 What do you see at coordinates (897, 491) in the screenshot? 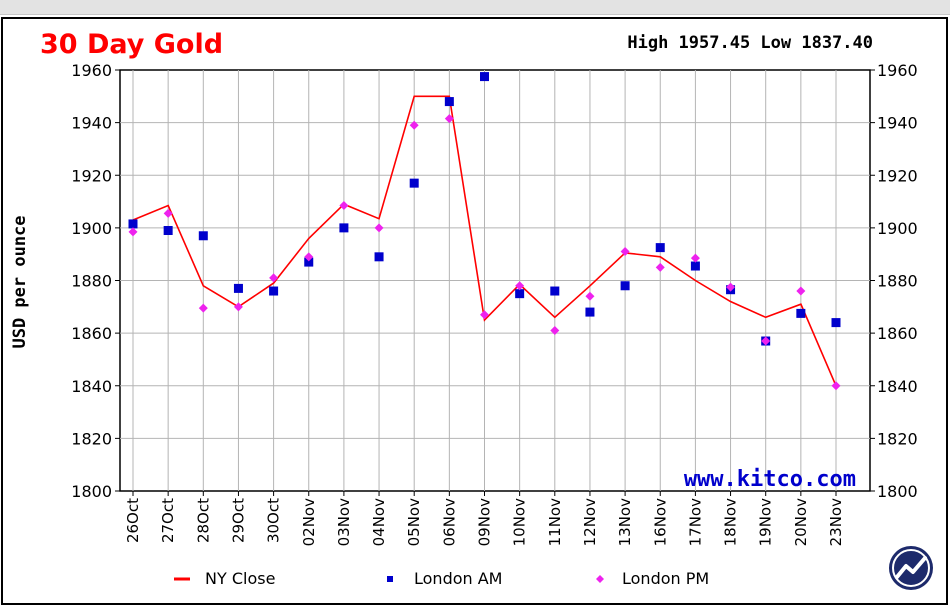
I see `y-tick-label-right: 1800` at bounding box center [897, 491].